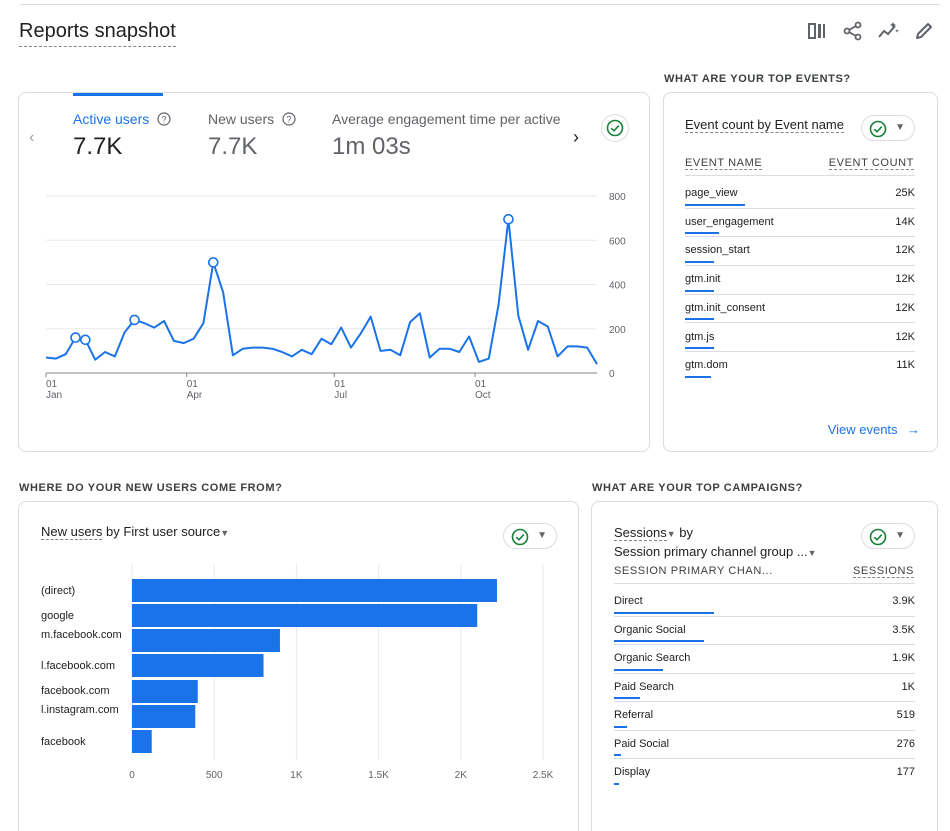  Describe the element at coordinates (903, 601) in the screenshot. I see `row-value: 3.9K` at that location.